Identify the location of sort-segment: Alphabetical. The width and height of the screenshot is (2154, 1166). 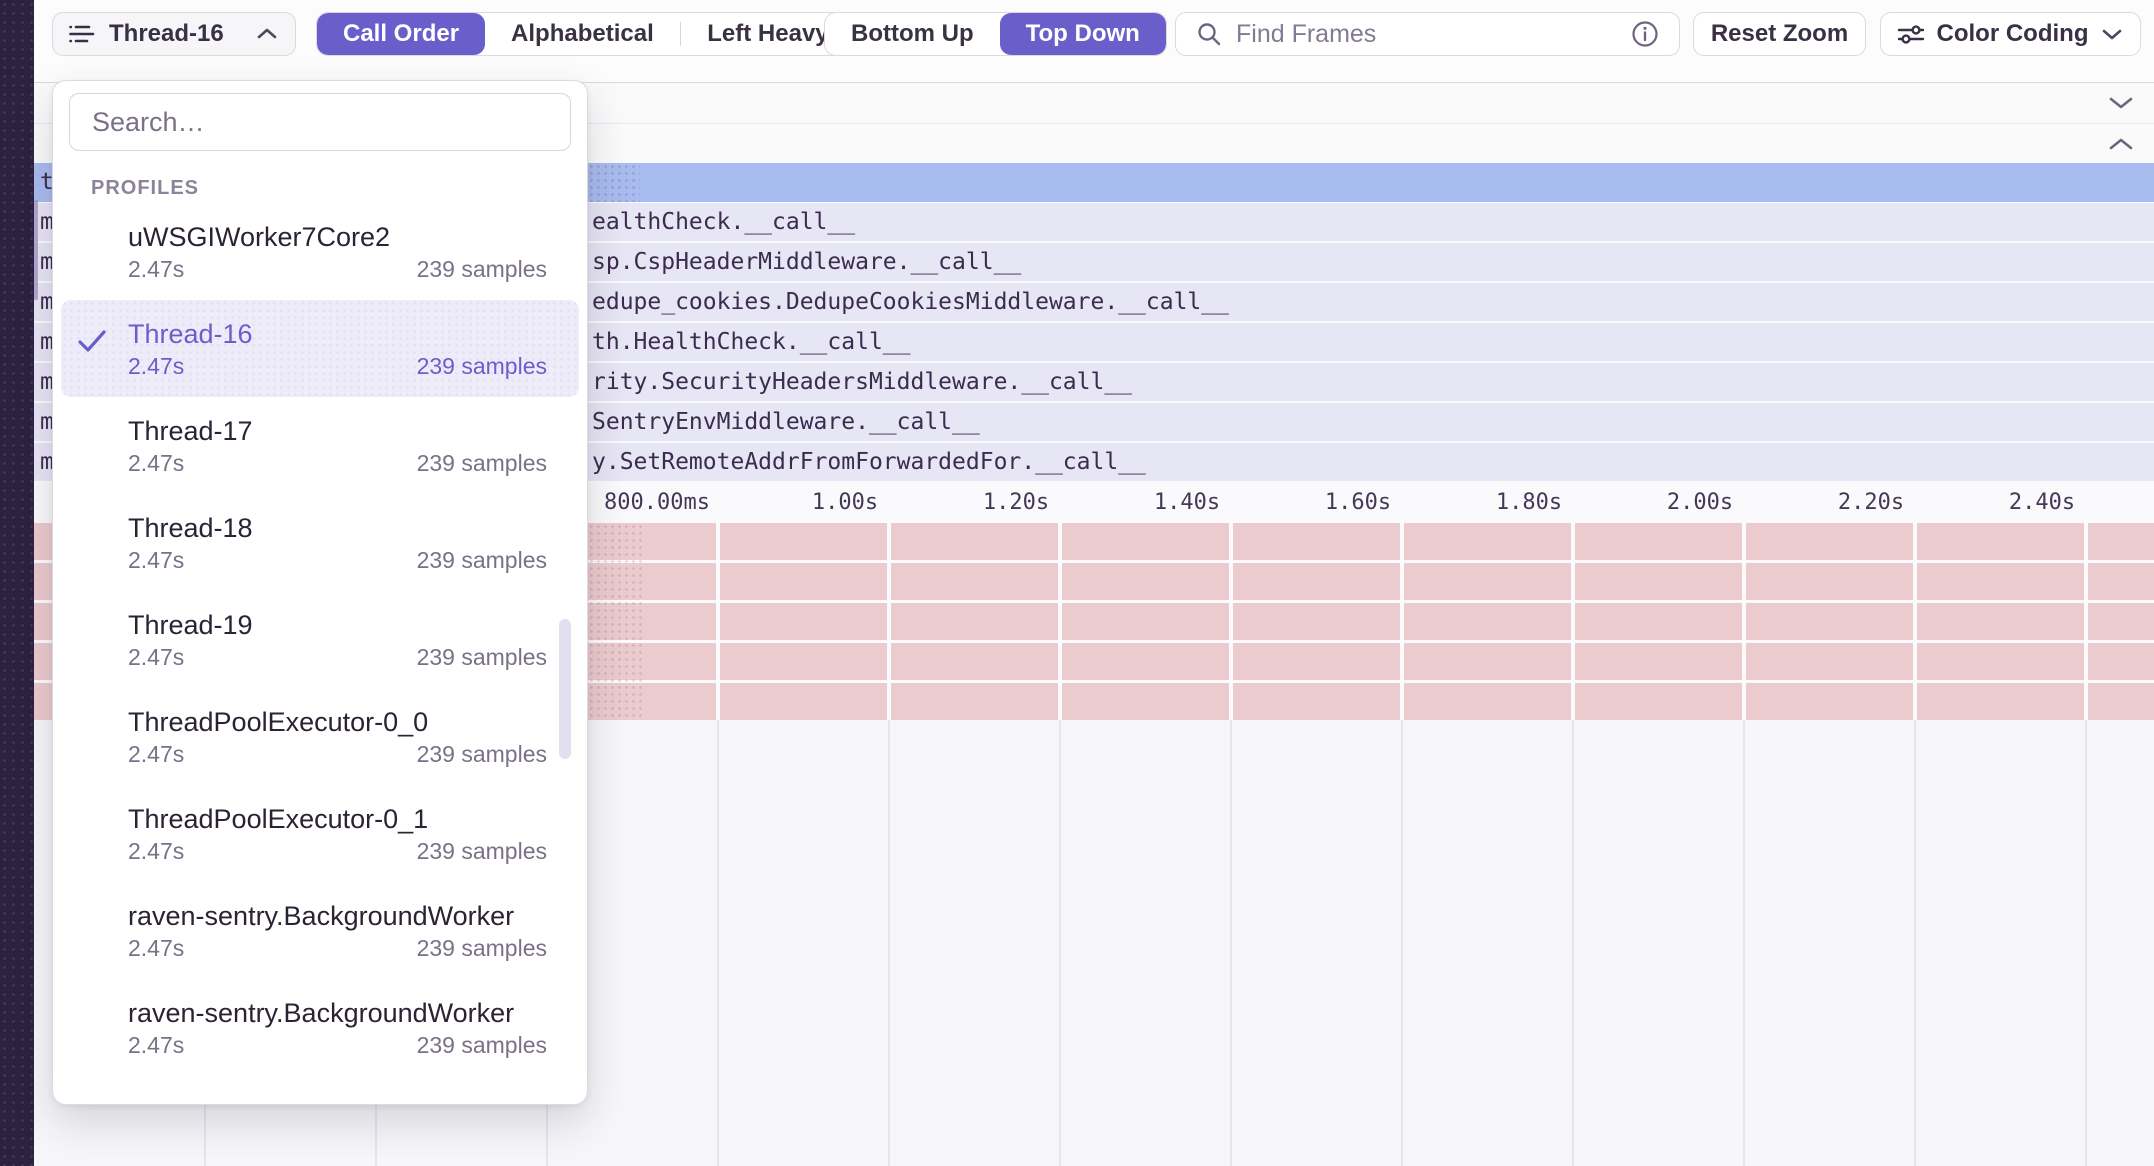
(582, 33).